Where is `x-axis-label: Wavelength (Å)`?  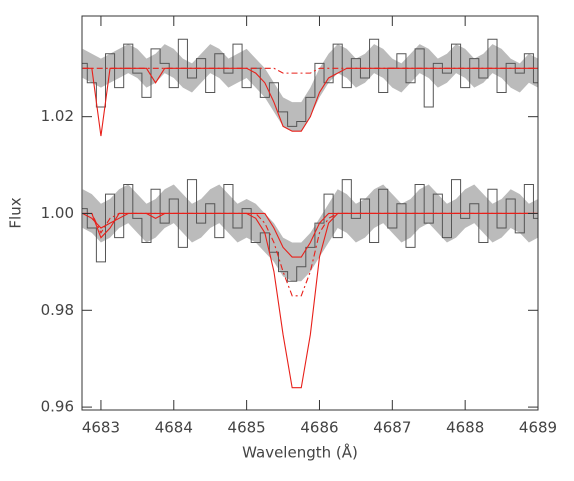
x-axis-label: Wavelength (Å) is located at coordinates (300, 452).